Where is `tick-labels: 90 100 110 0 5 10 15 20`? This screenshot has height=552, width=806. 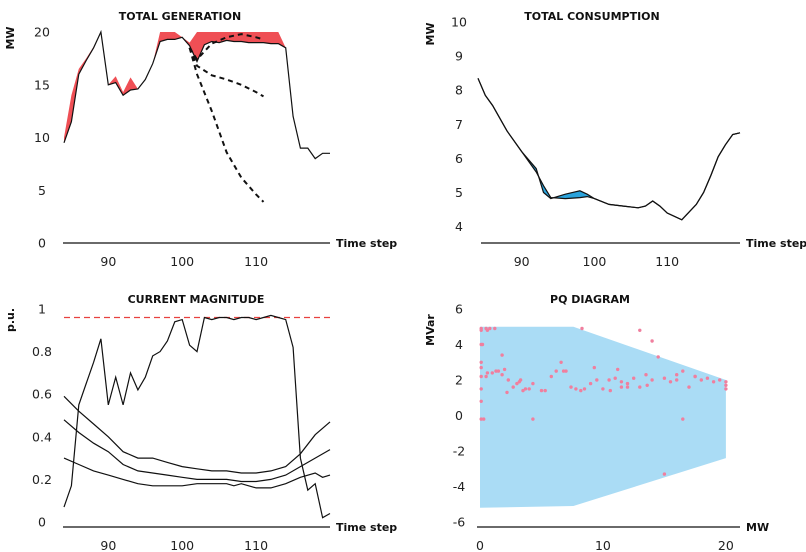 tick-labels: 90 100 110 0 5 10 15 20 is located at coordinates (151, 147).